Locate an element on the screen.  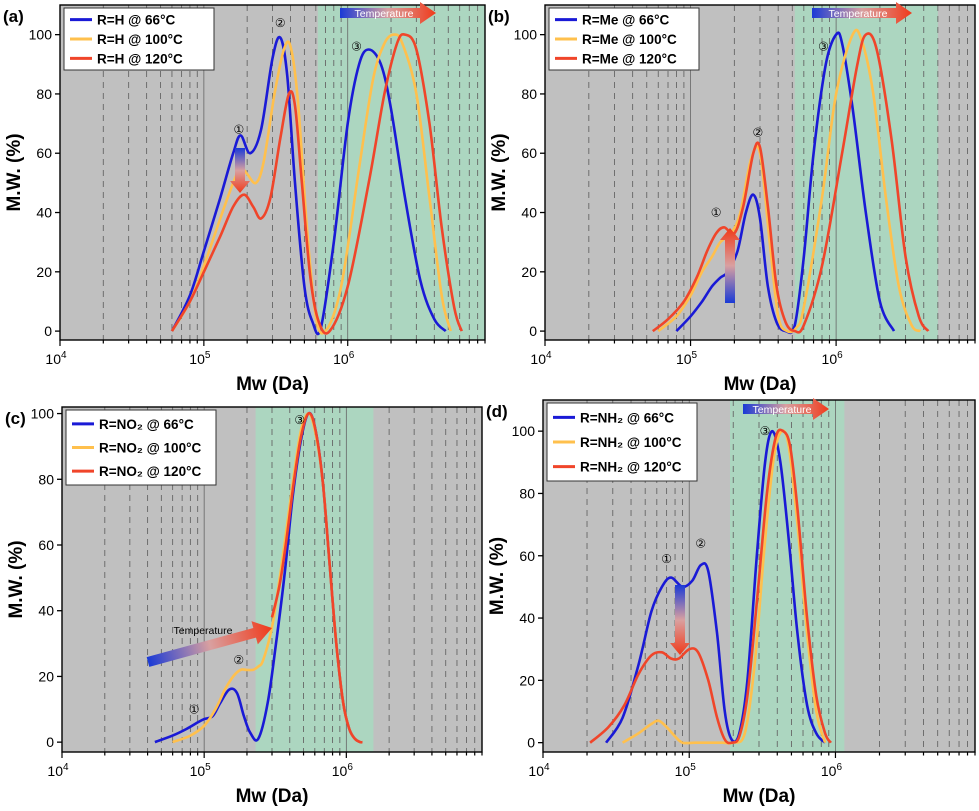
panel-label: (d) is located at coordinates (497, 411).